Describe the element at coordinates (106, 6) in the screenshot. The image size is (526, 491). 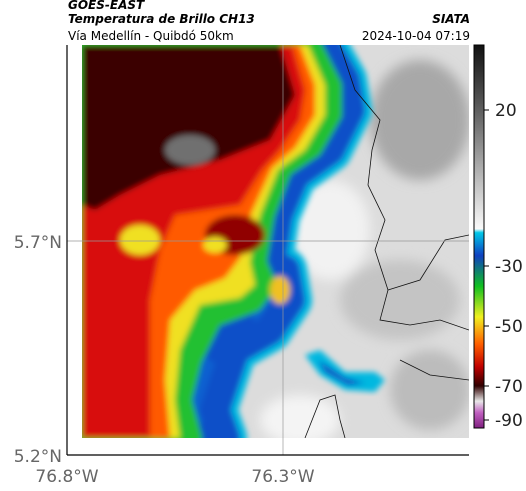
I see `title: GOES-EAST` at that location.